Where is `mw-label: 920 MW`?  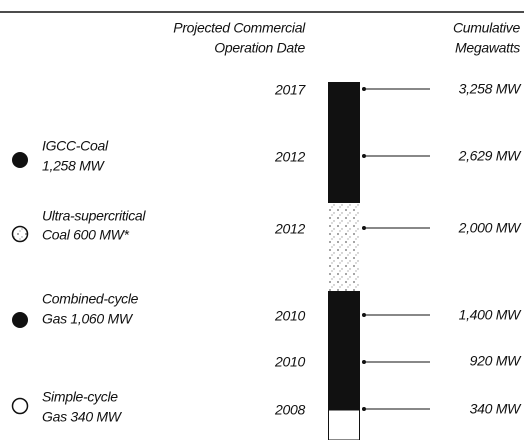 mw-label: 920 MW is located at coordinates (496, 361).